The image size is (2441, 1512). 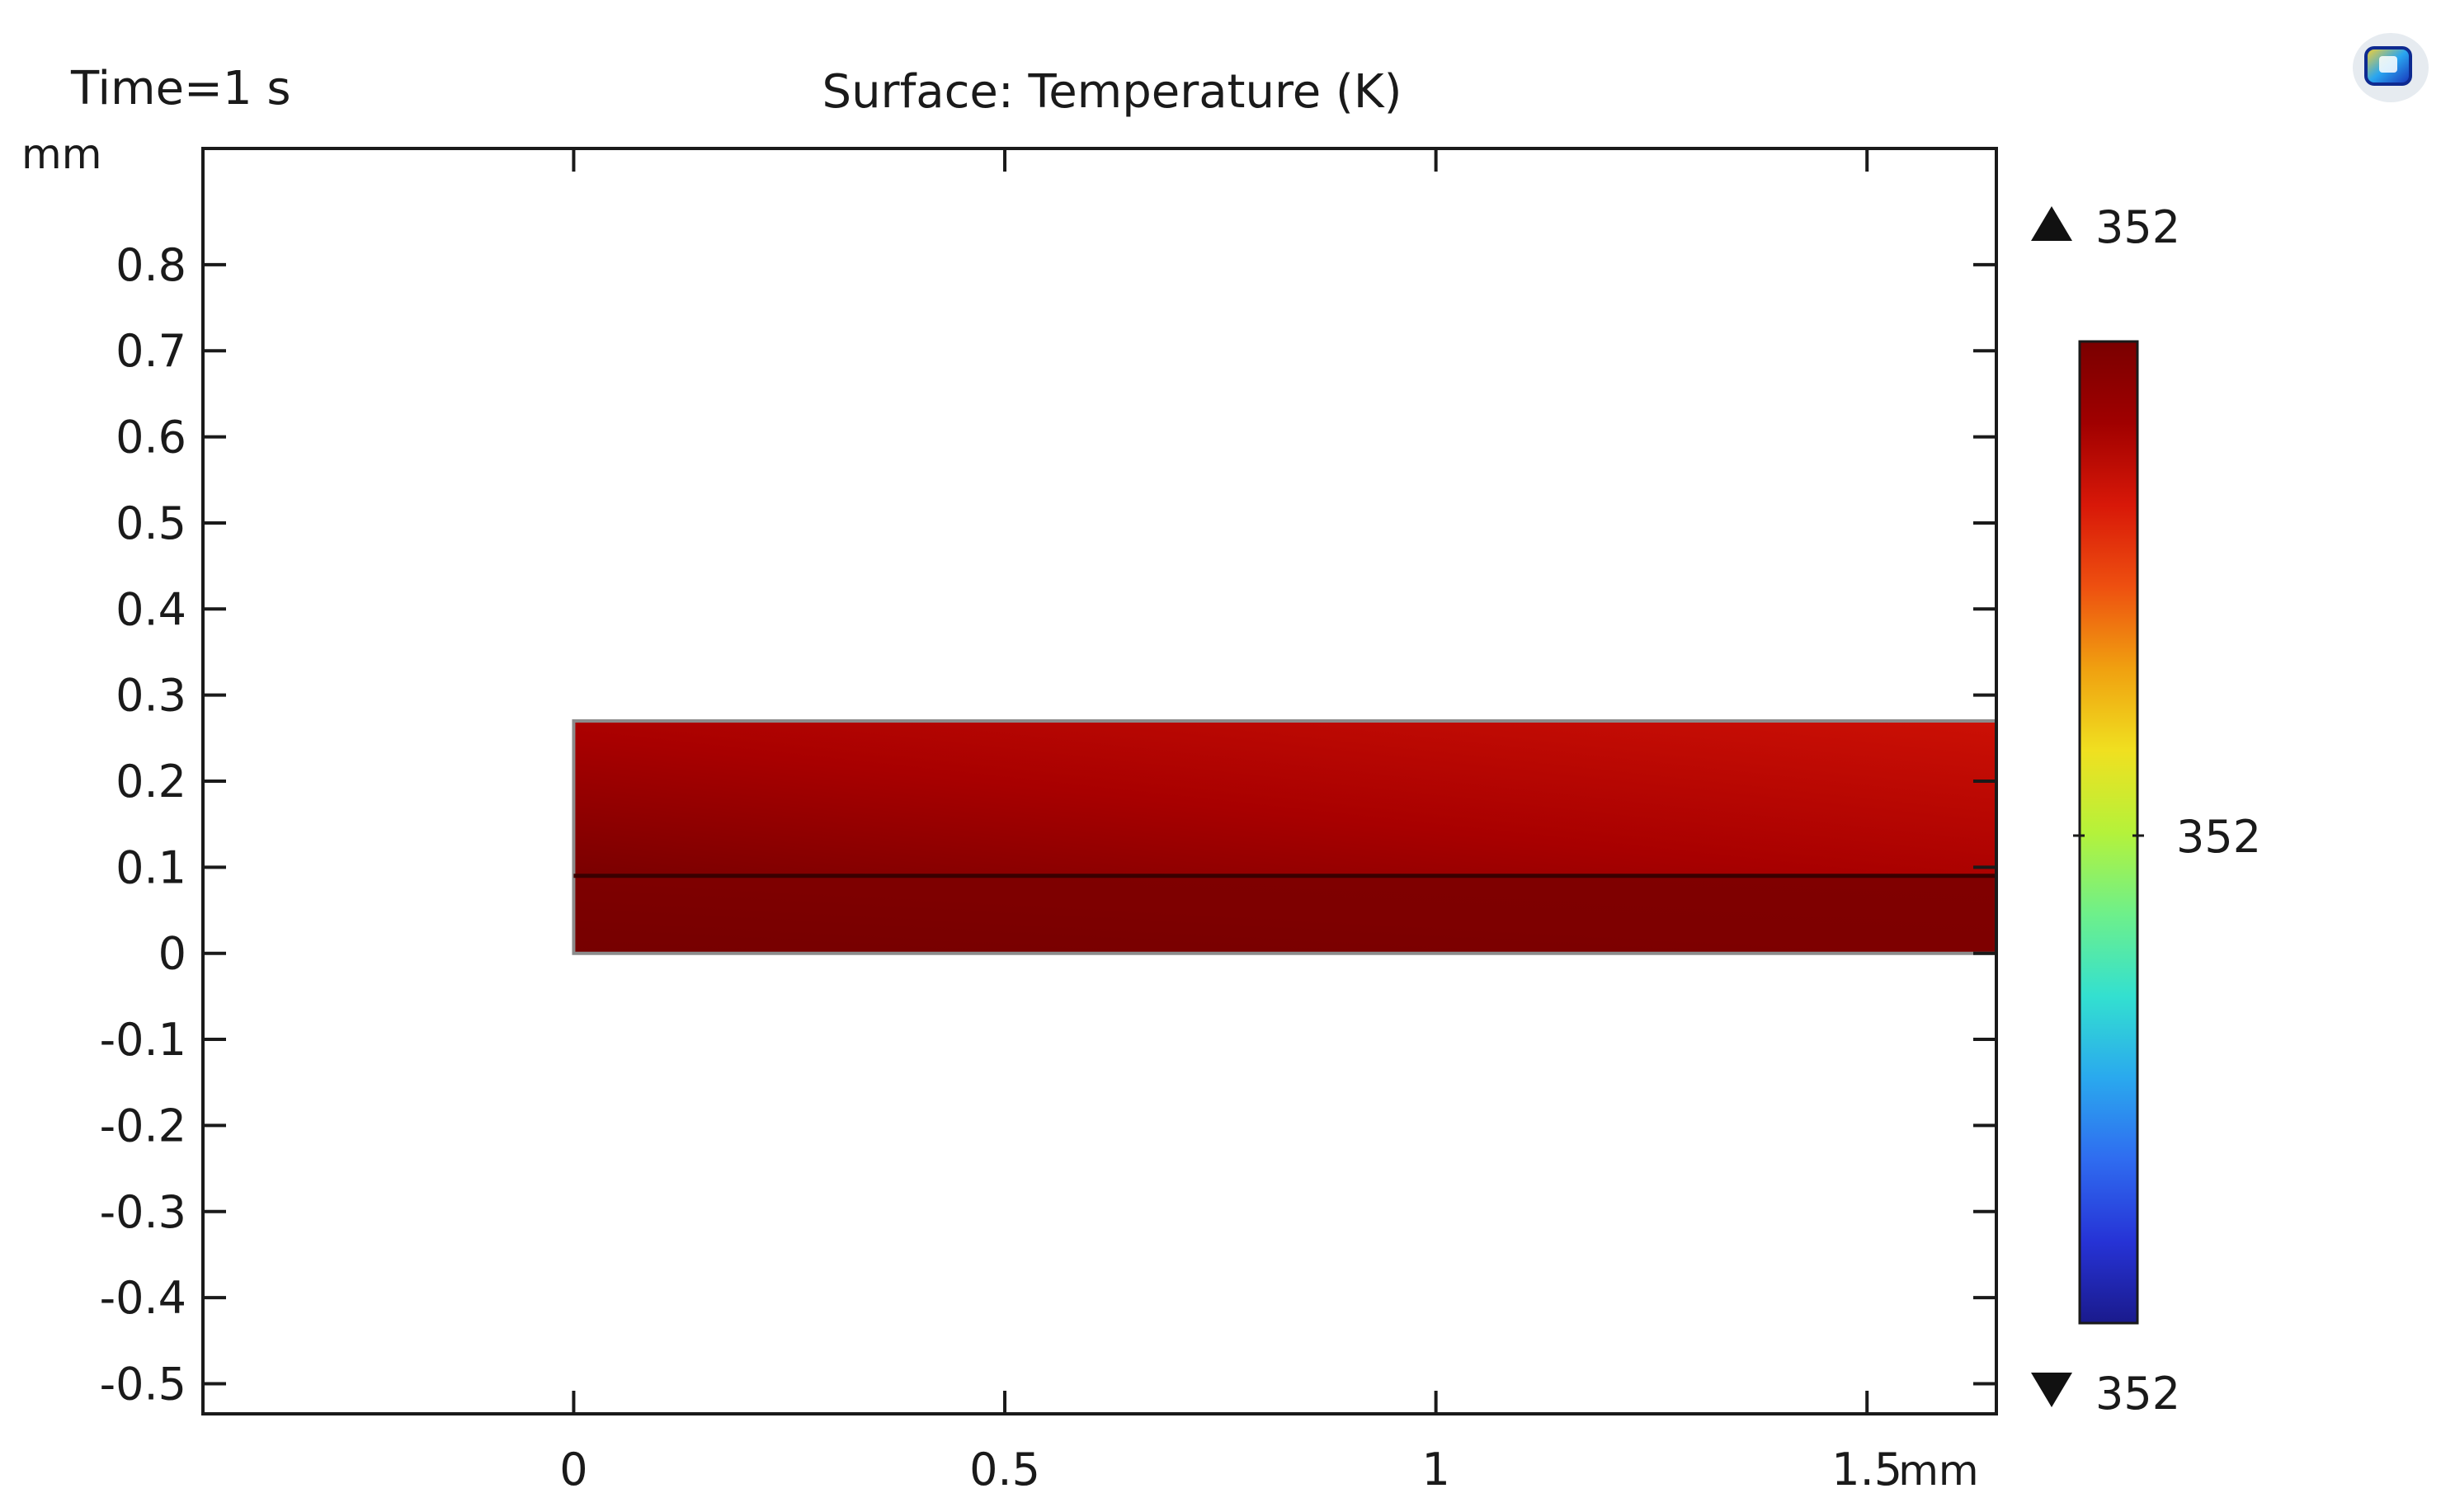 I want to click on y-tick-label: -0.5, so click(x=143, y=1384).